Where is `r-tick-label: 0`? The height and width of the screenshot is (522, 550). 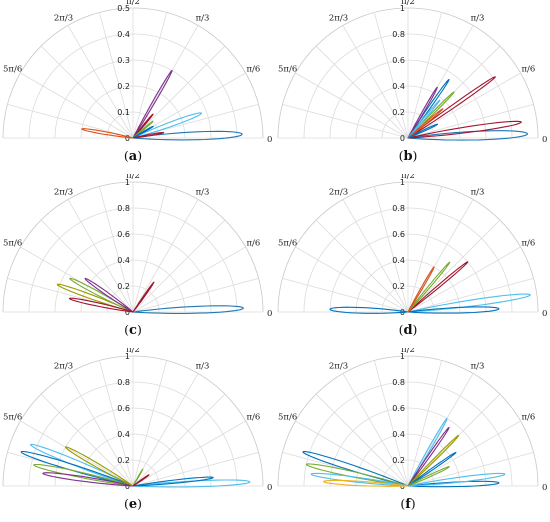 r-tick-label: 0 is located at coordinates (127, 138).